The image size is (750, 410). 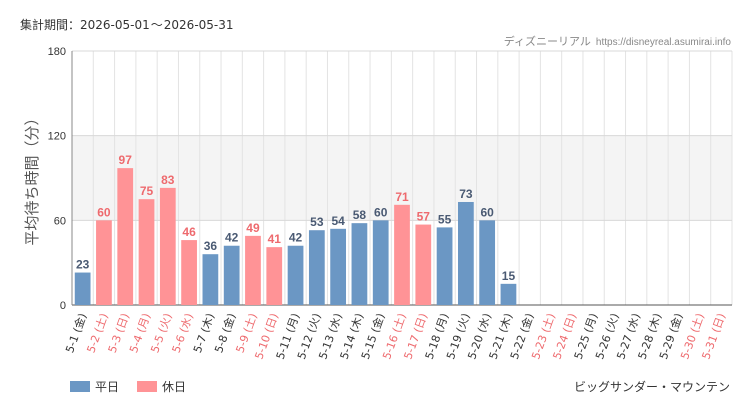 I want to click on data-label: 15, so click(x=509, y=276).